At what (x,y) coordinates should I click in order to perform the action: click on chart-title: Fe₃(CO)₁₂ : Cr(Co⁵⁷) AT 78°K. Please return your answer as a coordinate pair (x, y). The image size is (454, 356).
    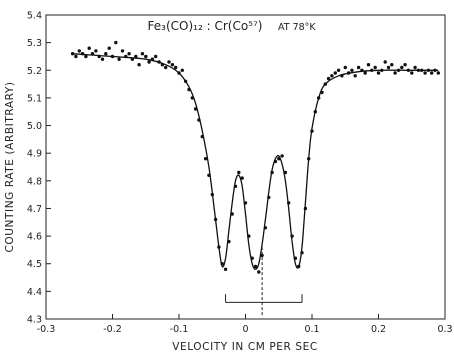
    Looking at the image, I should click on (232, 26).